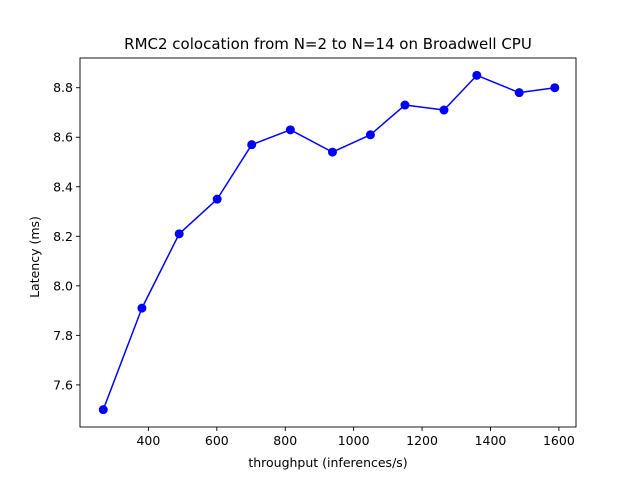 This screenshot has width=640, height=480. I want to click on x-tick-label: 1600, so click(559, 440).